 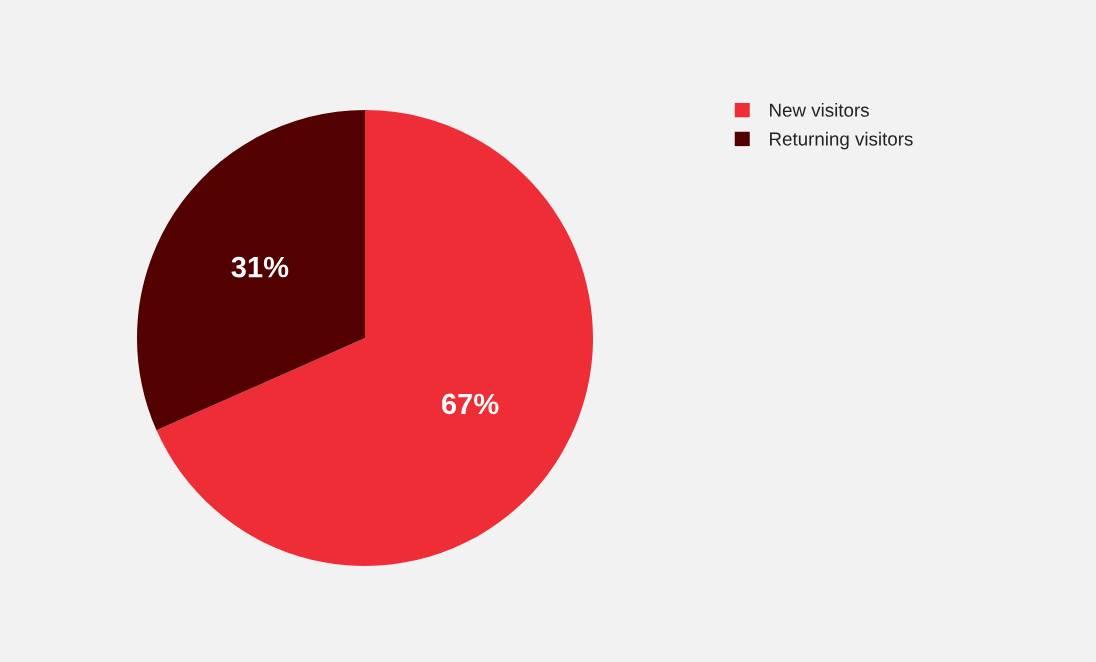 What do you see at coordinates (841, 140) in the screenshot?
I see `legend-label: Returning visitors` at bounding box center [841, 140].